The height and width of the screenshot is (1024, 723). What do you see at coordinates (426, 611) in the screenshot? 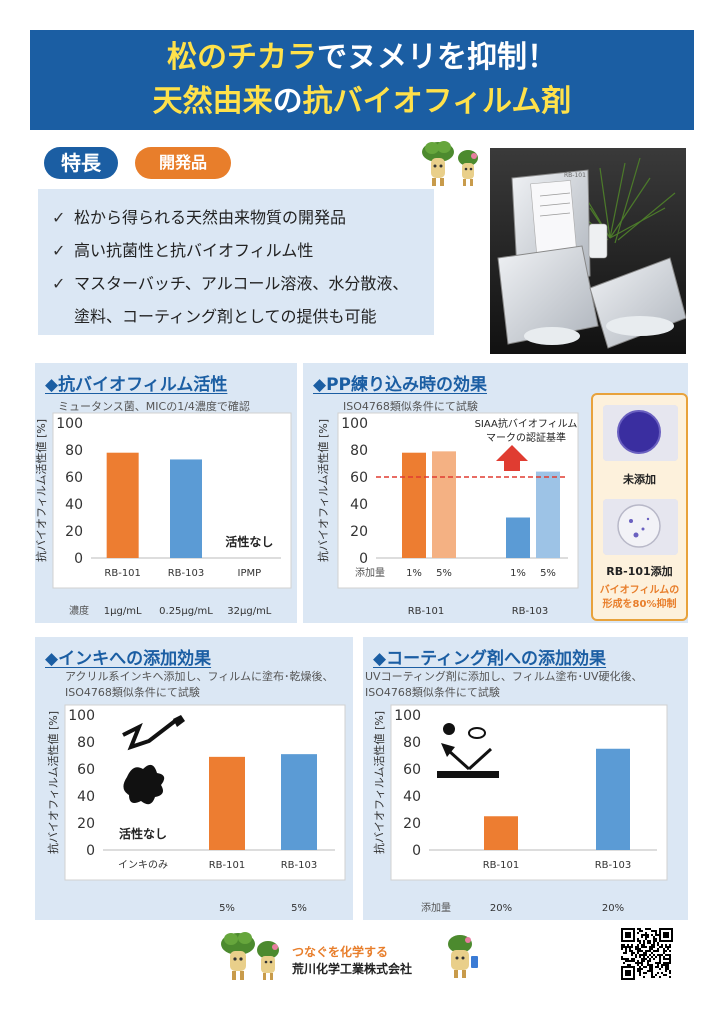
I see `group-label: RB-101` at bounding box center [426, 611].